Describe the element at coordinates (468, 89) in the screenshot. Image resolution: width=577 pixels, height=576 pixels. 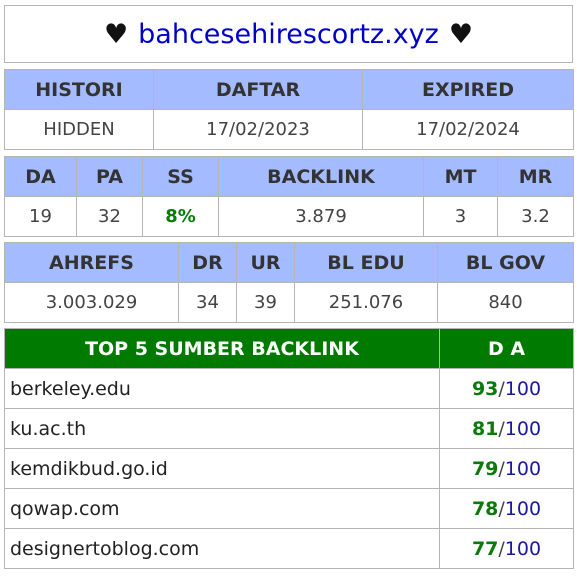
I see `header-expired: EXPIRED` at that location.